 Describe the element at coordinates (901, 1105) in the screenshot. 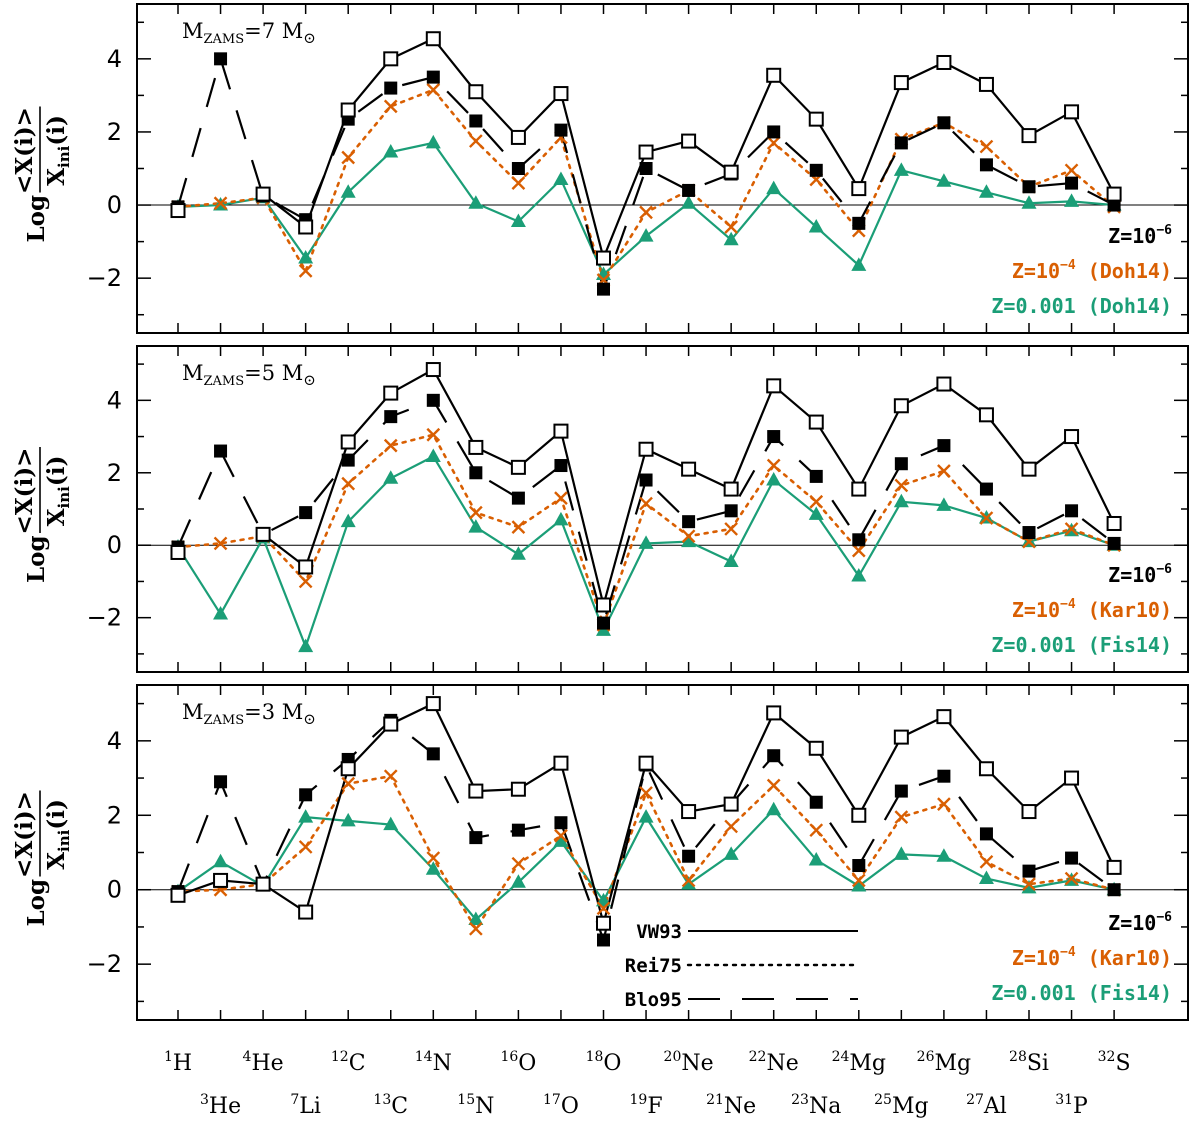

I see `isotope-label: 25Mg` at that location.